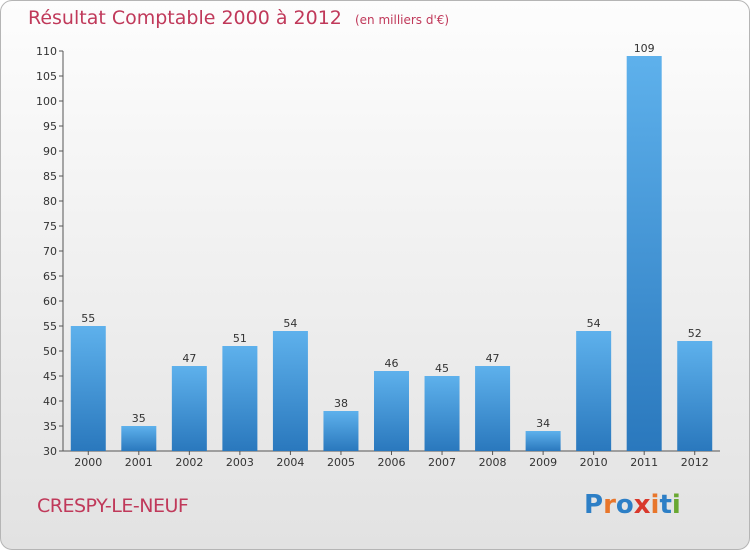 The image size is (750, 550). I want to click on chart-subtitle: (en milliers d'€), so click(402, 20).